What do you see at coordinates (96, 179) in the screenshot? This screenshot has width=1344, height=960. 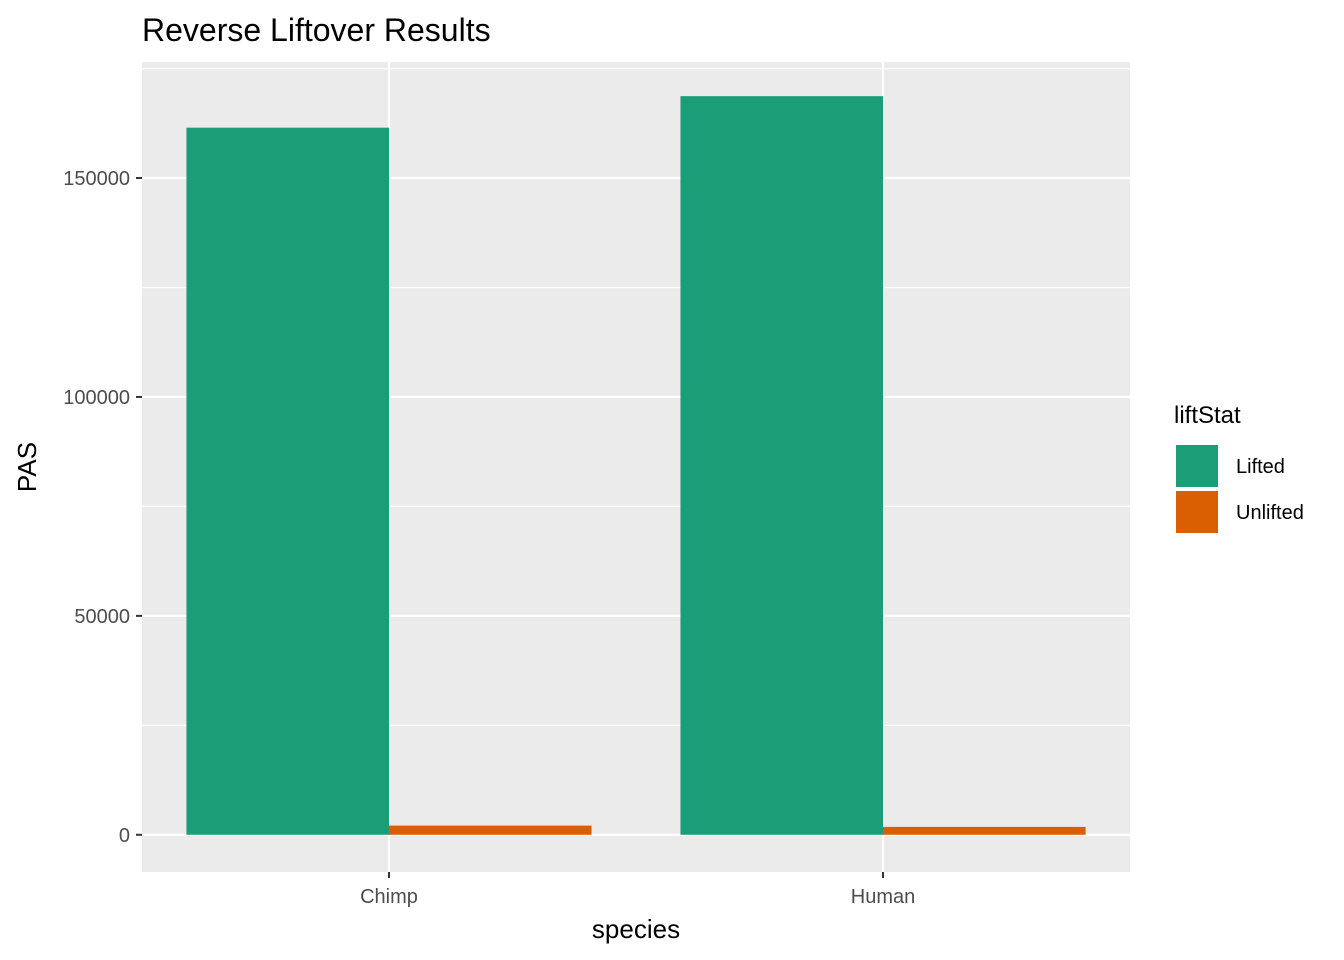 I see `y-tick-label-3: 150000` at bounding box center [96, 179].